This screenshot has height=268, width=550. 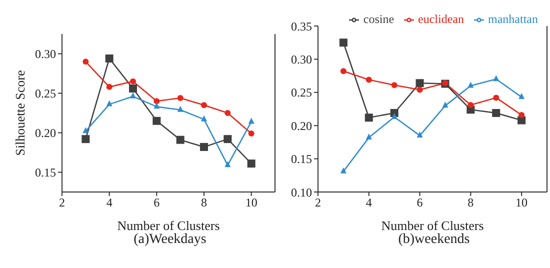 What do you see at coordinates (434, 240) in the screenshot?
I see `text: (b)weekends` at bounding box center [434, 240].